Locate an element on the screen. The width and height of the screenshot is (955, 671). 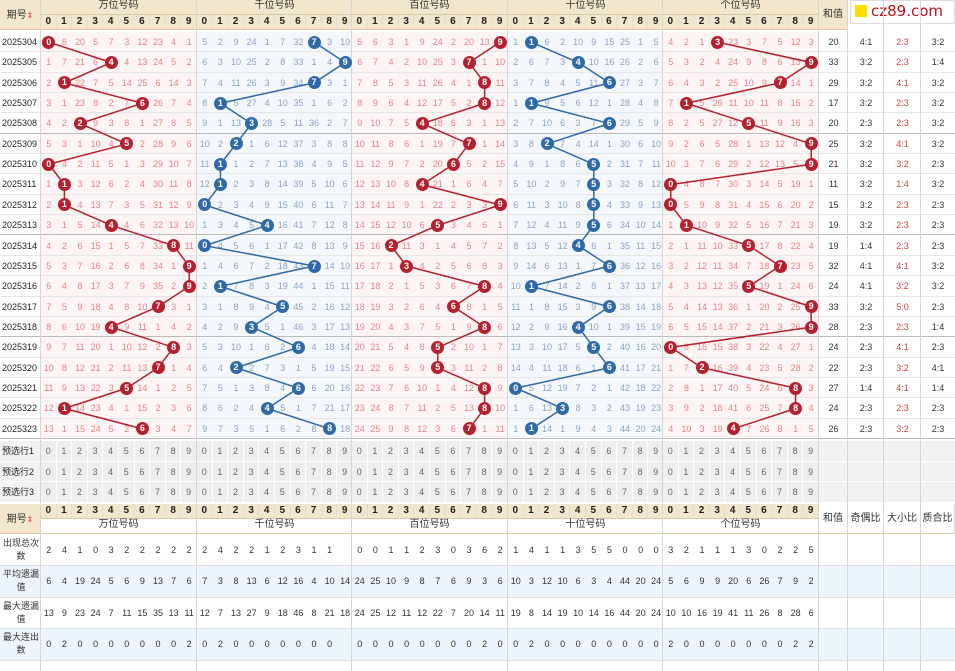
issue-column-header: 期号⇕ is located at coordinates (20, 15).